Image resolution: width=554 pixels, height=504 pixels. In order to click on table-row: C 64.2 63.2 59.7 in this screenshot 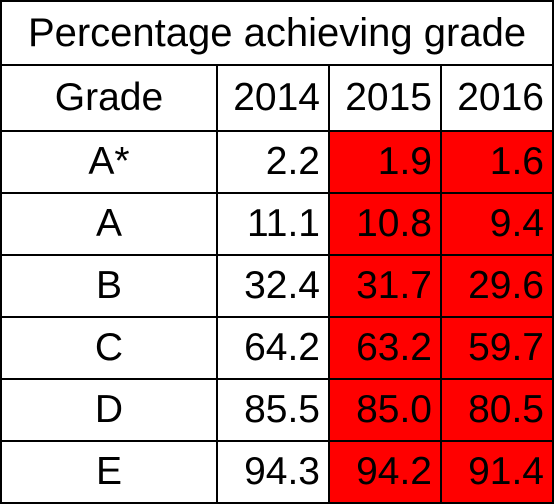, I will do `click(277, 348)`.